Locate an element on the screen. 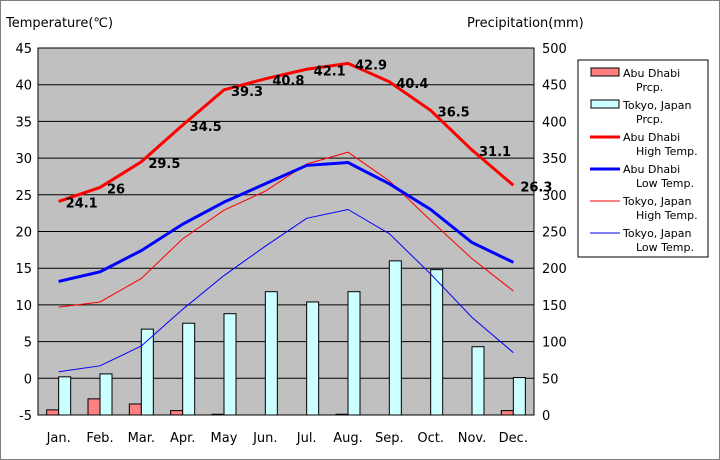 The height and width of the screenshot is (460, 720). high-temp-data-label: 42.1 is located at coordinates (330, 71).